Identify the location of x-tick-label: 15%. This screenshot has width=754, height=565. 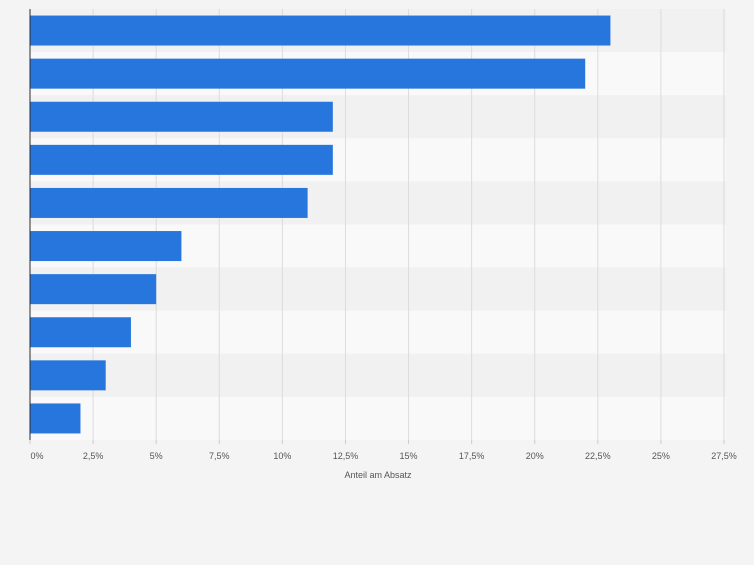
(409, 456).